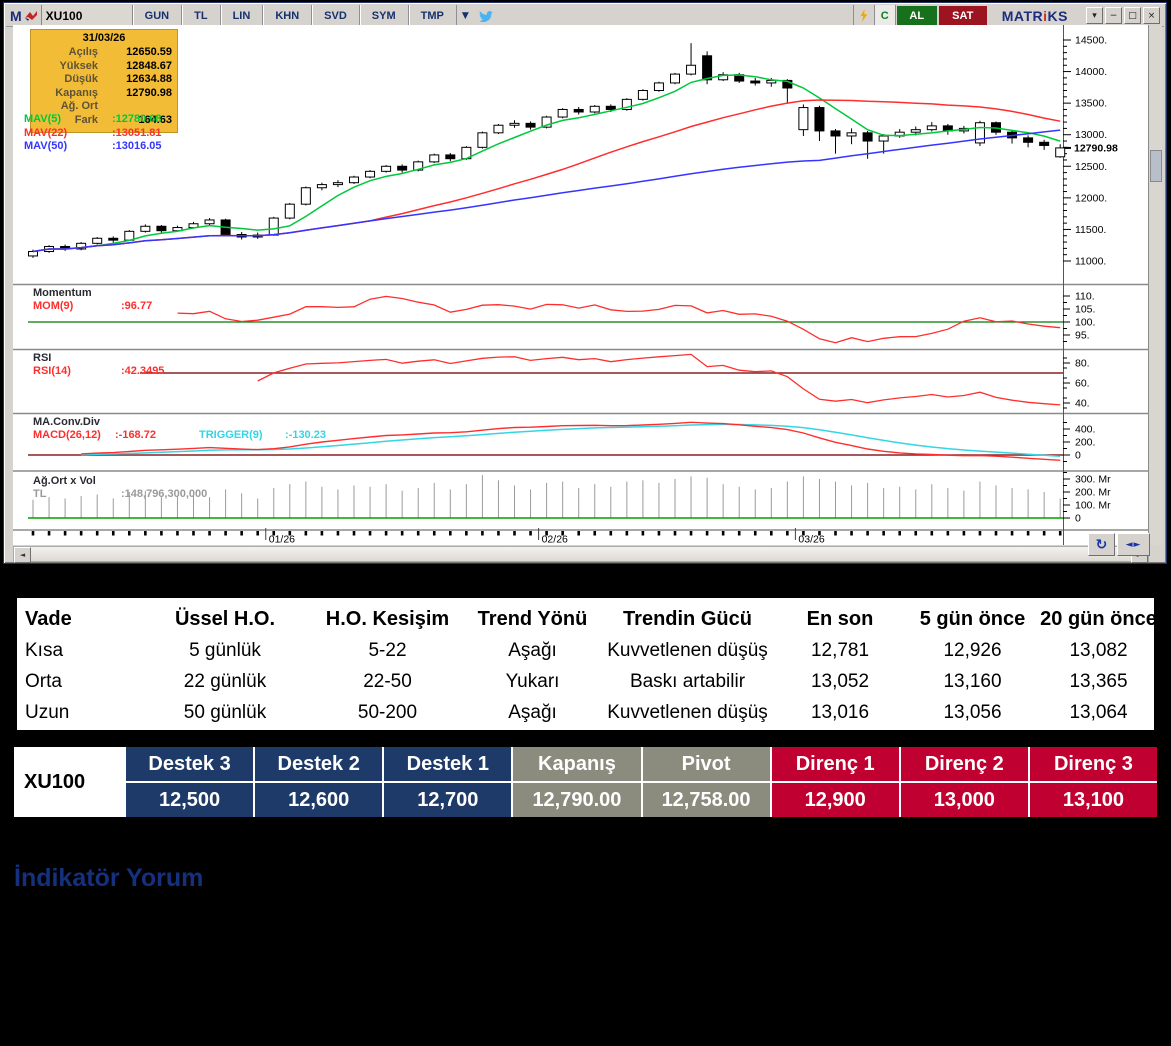 The width and height of the screenshot is (1171, 1046). What do you see at coordinates (571, 441) in the screenshot?
I see `macd-line` at bounding box center [571, 441].